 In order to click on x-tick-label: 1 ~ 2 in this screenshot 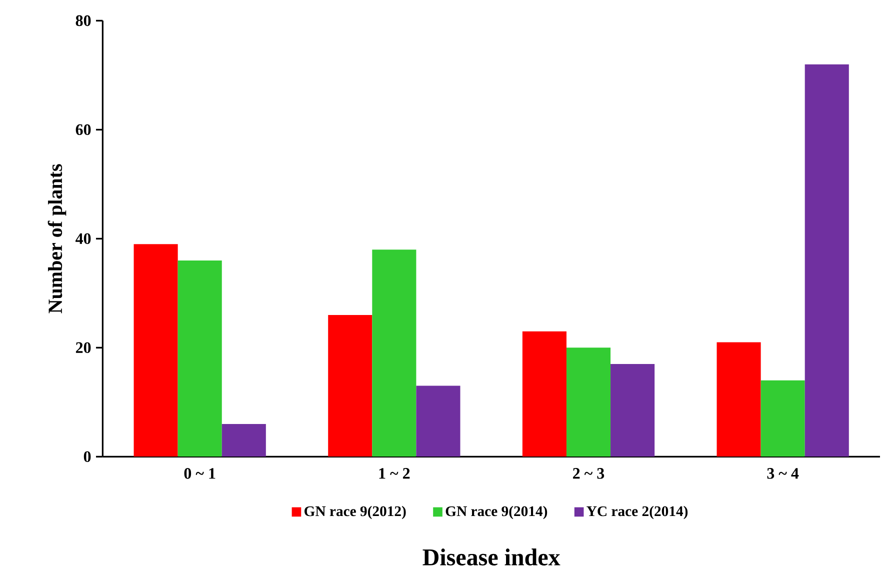, I will do `click(394, 473)`.